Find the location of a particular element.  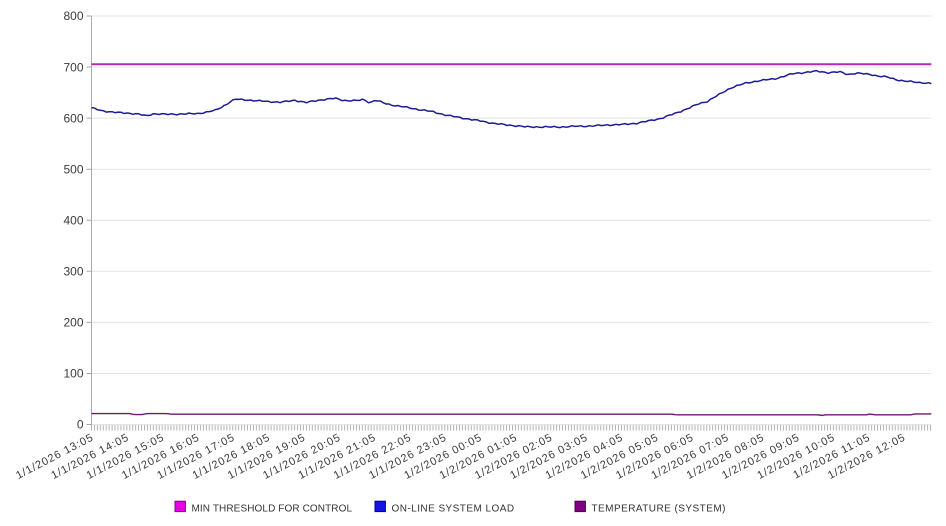

svg-text: 0 is located at coordinates (80, 425).